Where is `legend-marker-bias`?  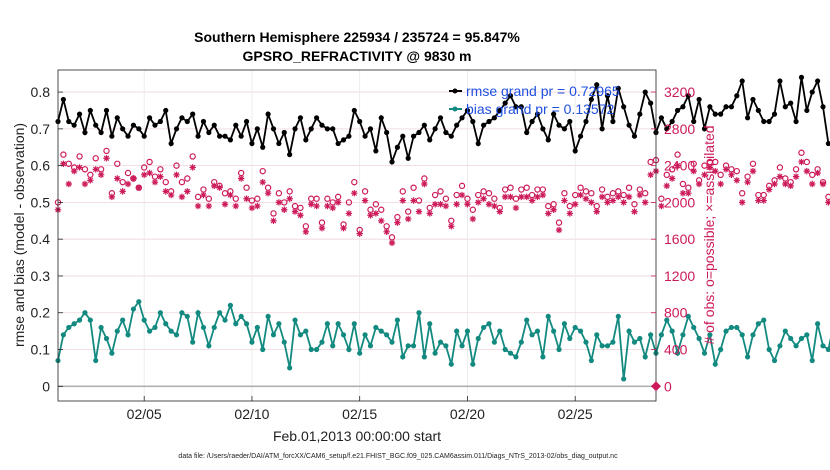 legend-marker-bias is located at coordinates (455, 109).